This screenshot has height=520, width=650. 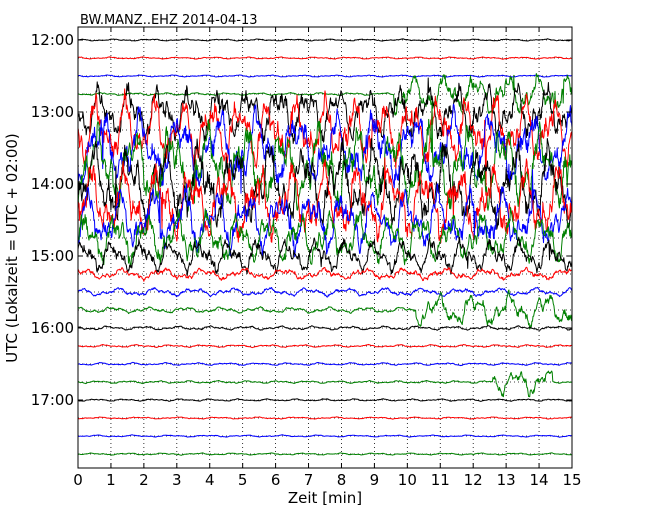 What do you see at coordinates (440, 480) in the screenshot?
I see `x-tick-label: 11` at bounding box center [440, 480].